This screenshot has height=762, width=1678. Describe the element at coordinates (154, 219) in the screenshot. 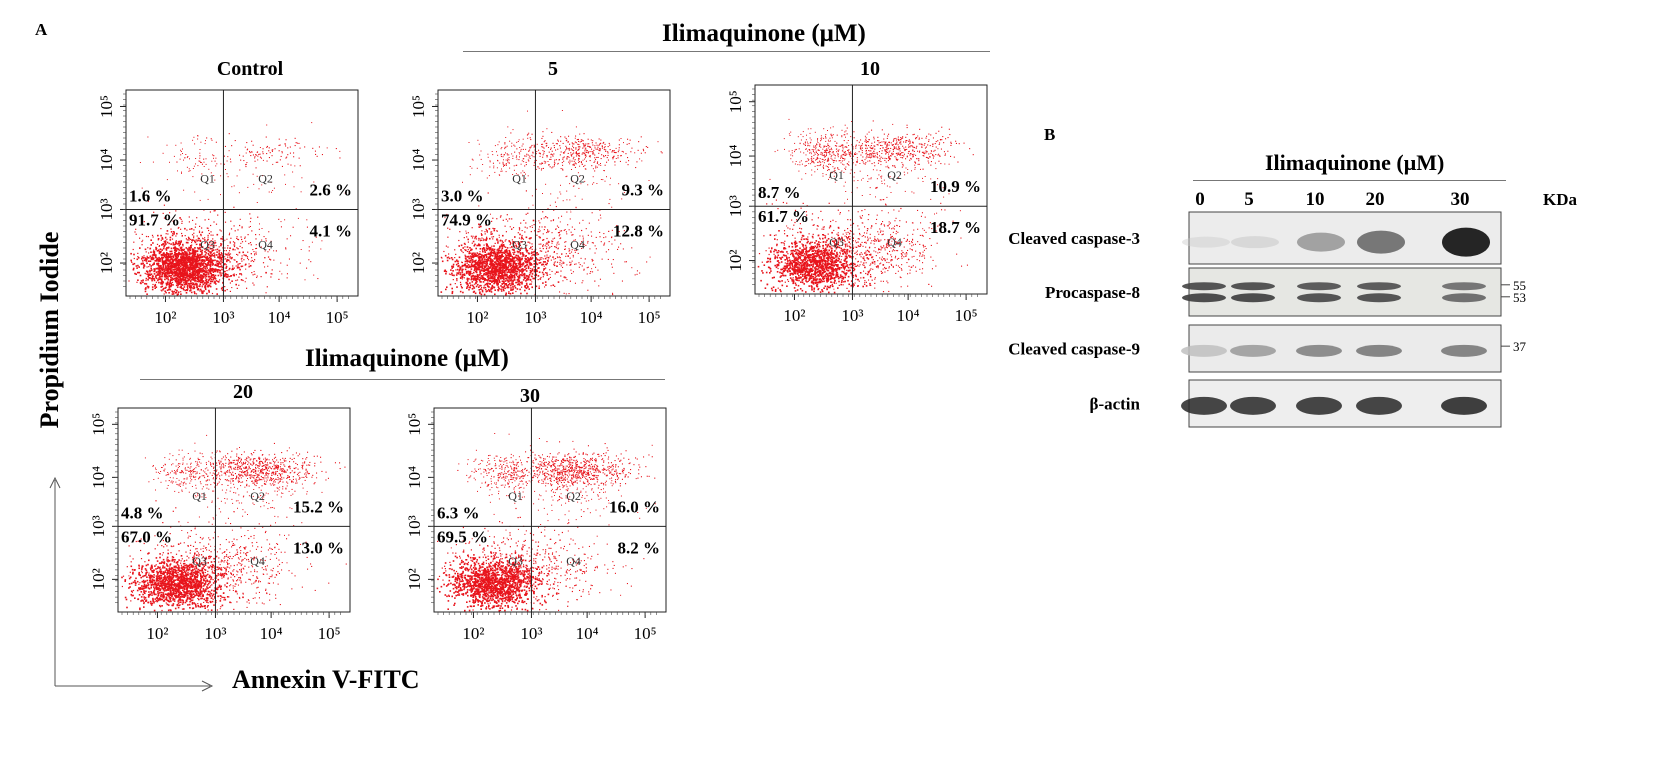

I see `q3-percent: 91.7 %` at that location.